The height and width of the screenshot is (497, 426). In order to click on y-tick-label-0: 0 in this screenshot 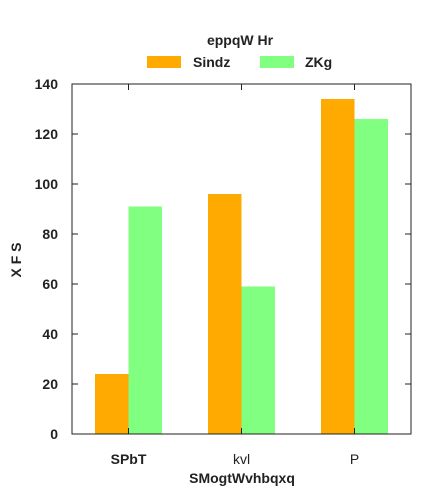, I will do `click(54, 434)`.